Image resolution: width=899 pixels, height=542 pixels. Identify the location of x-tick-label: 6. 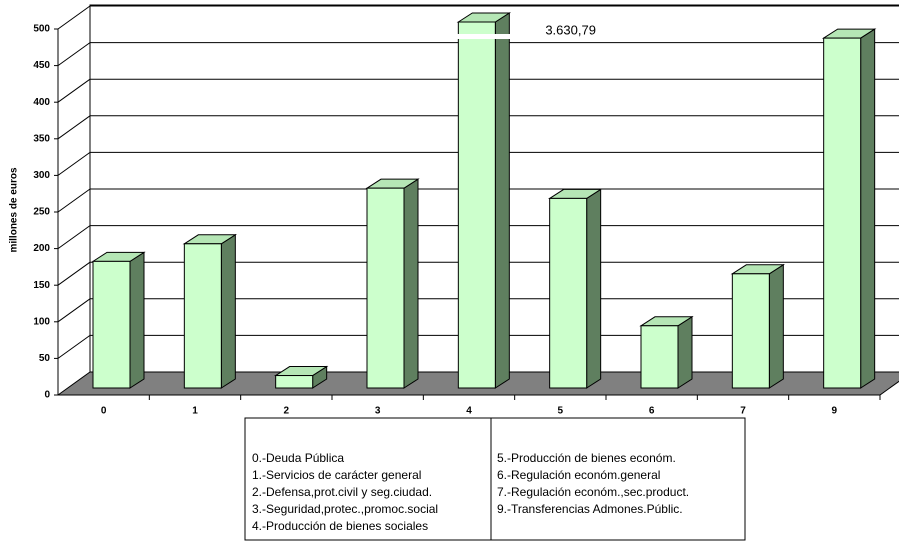
(652, 411).